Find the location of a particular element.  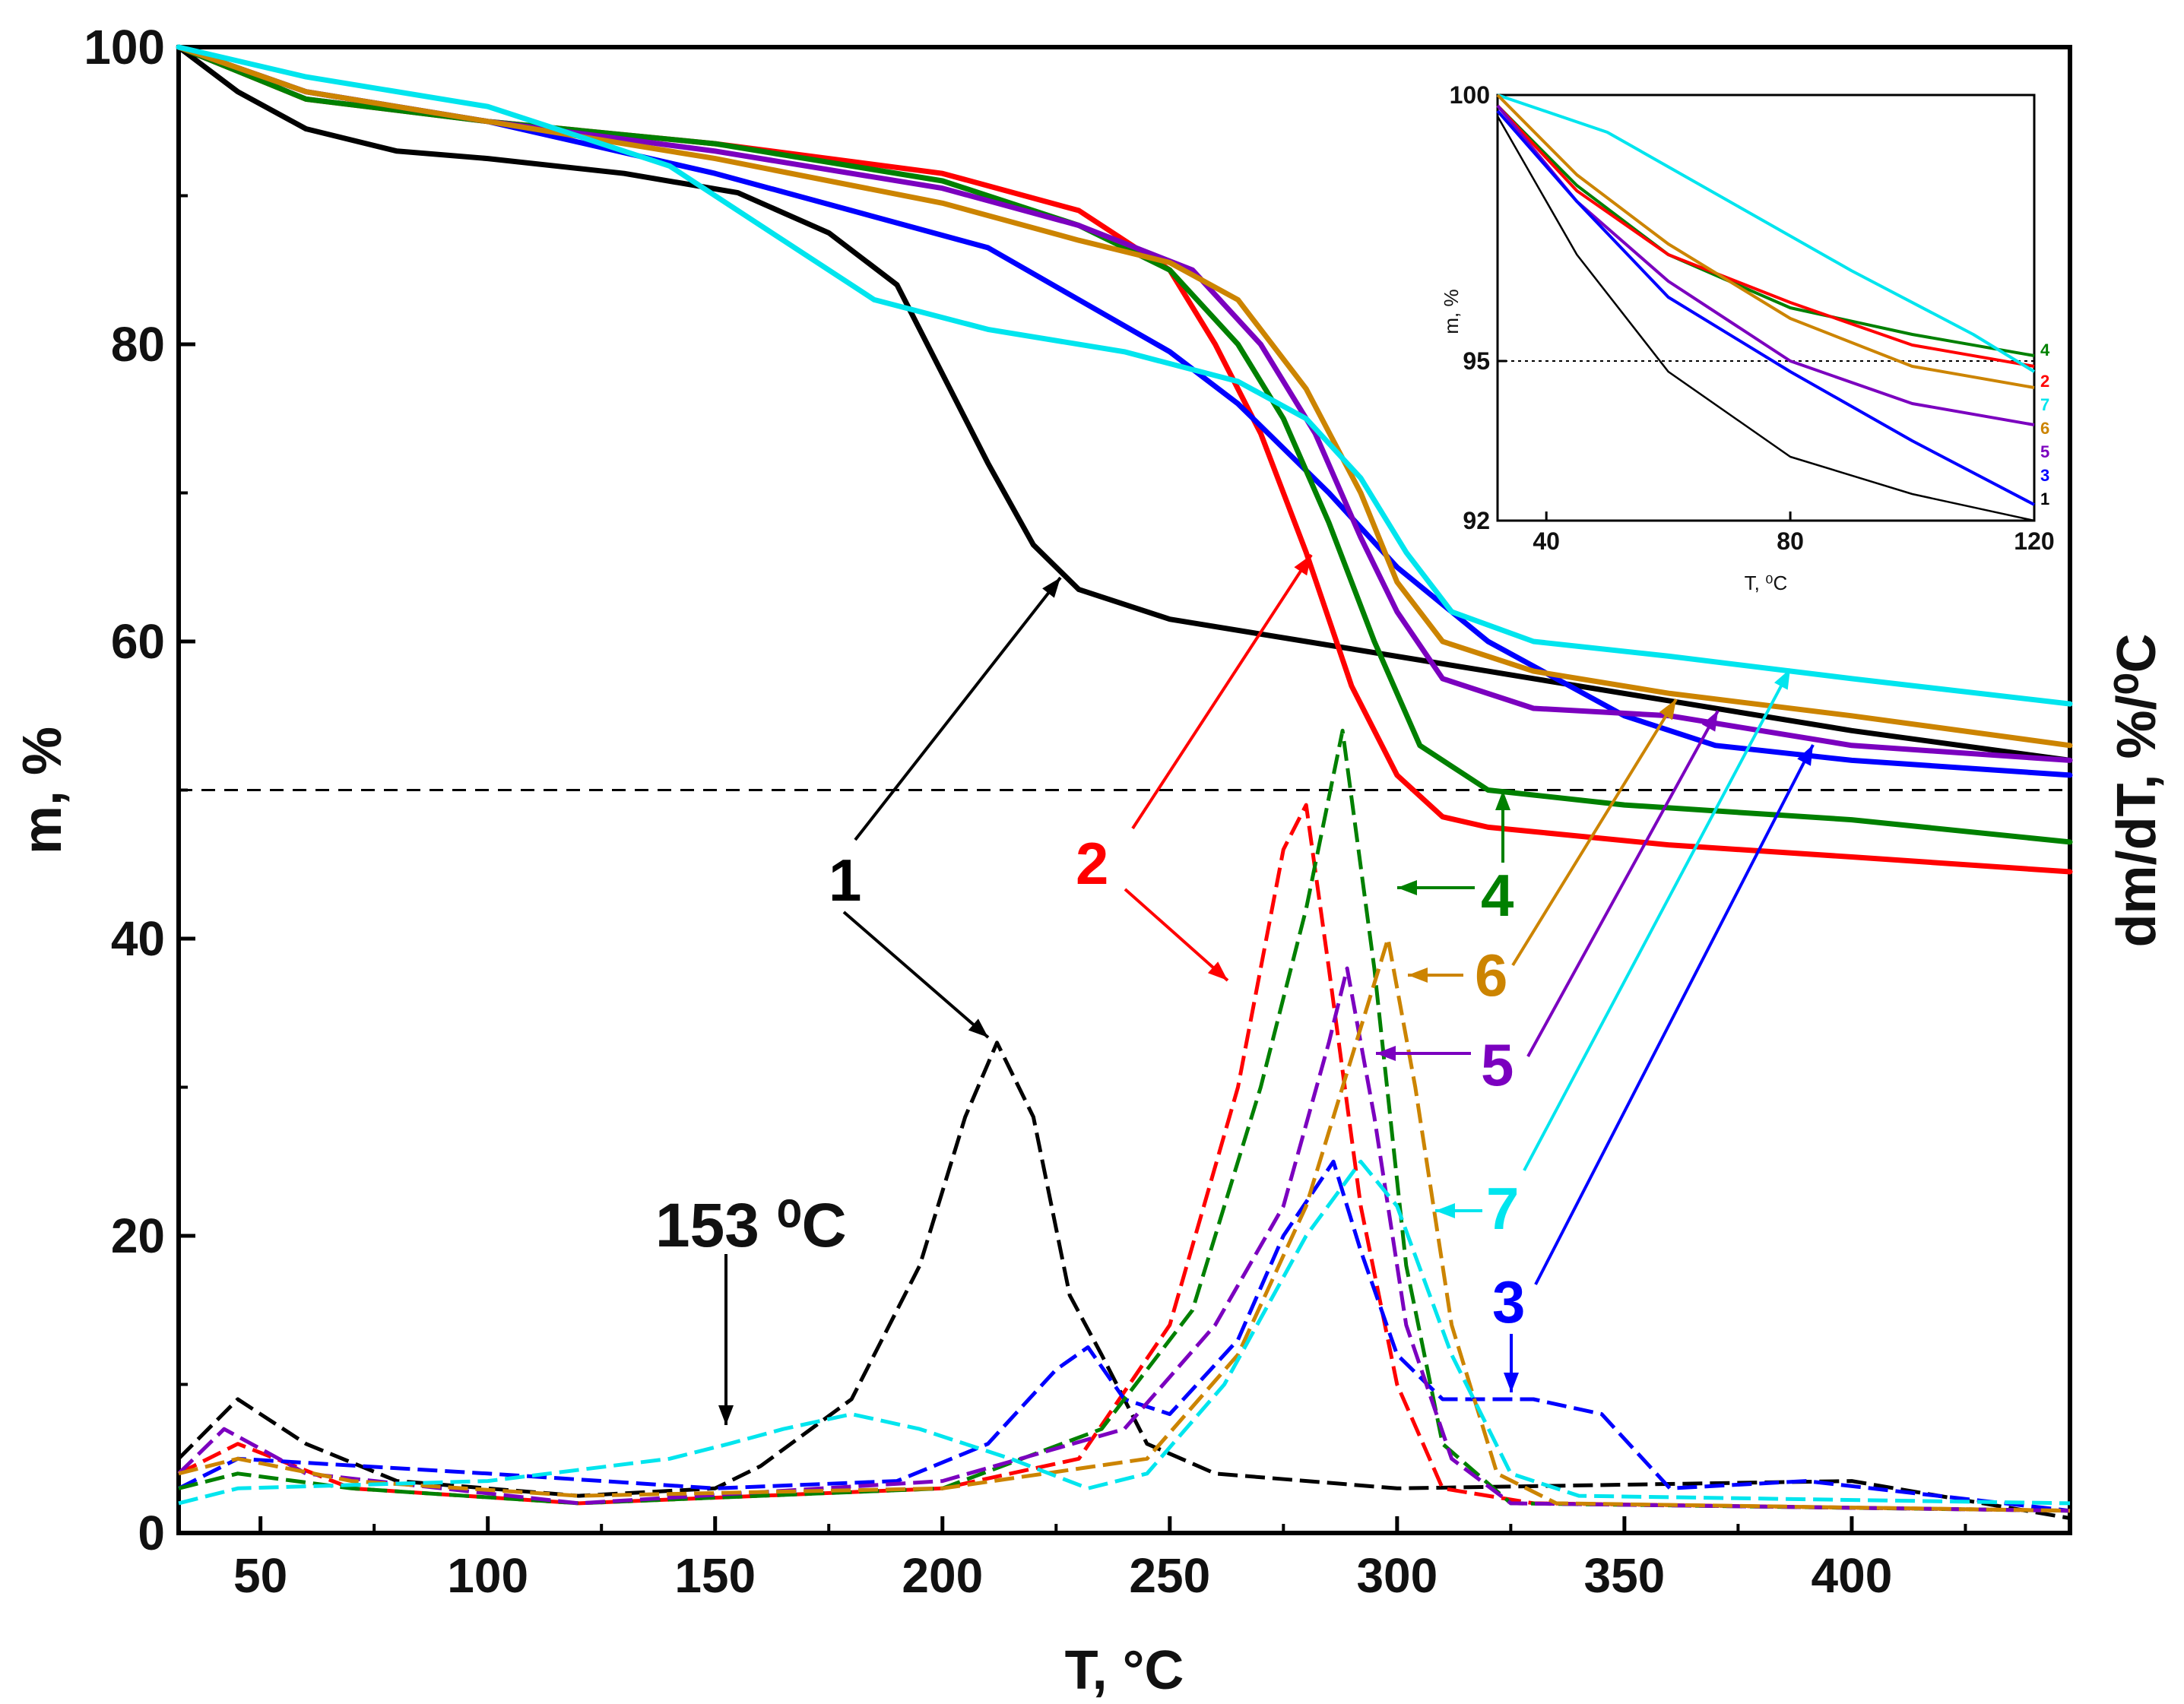

callout-label-6: 6 is located at coordinates (1491, 976).